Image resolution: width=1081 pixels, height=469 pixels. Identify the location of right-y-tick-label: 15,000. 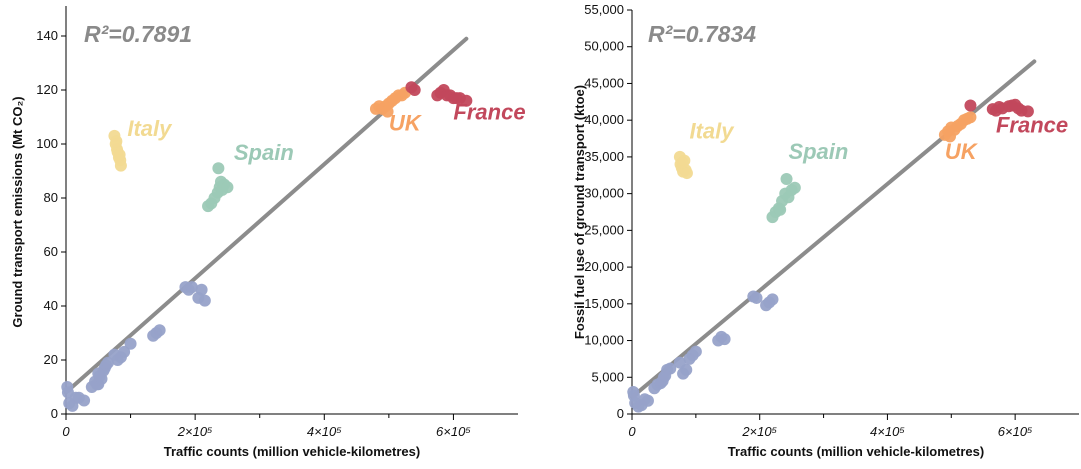
(604, 303).